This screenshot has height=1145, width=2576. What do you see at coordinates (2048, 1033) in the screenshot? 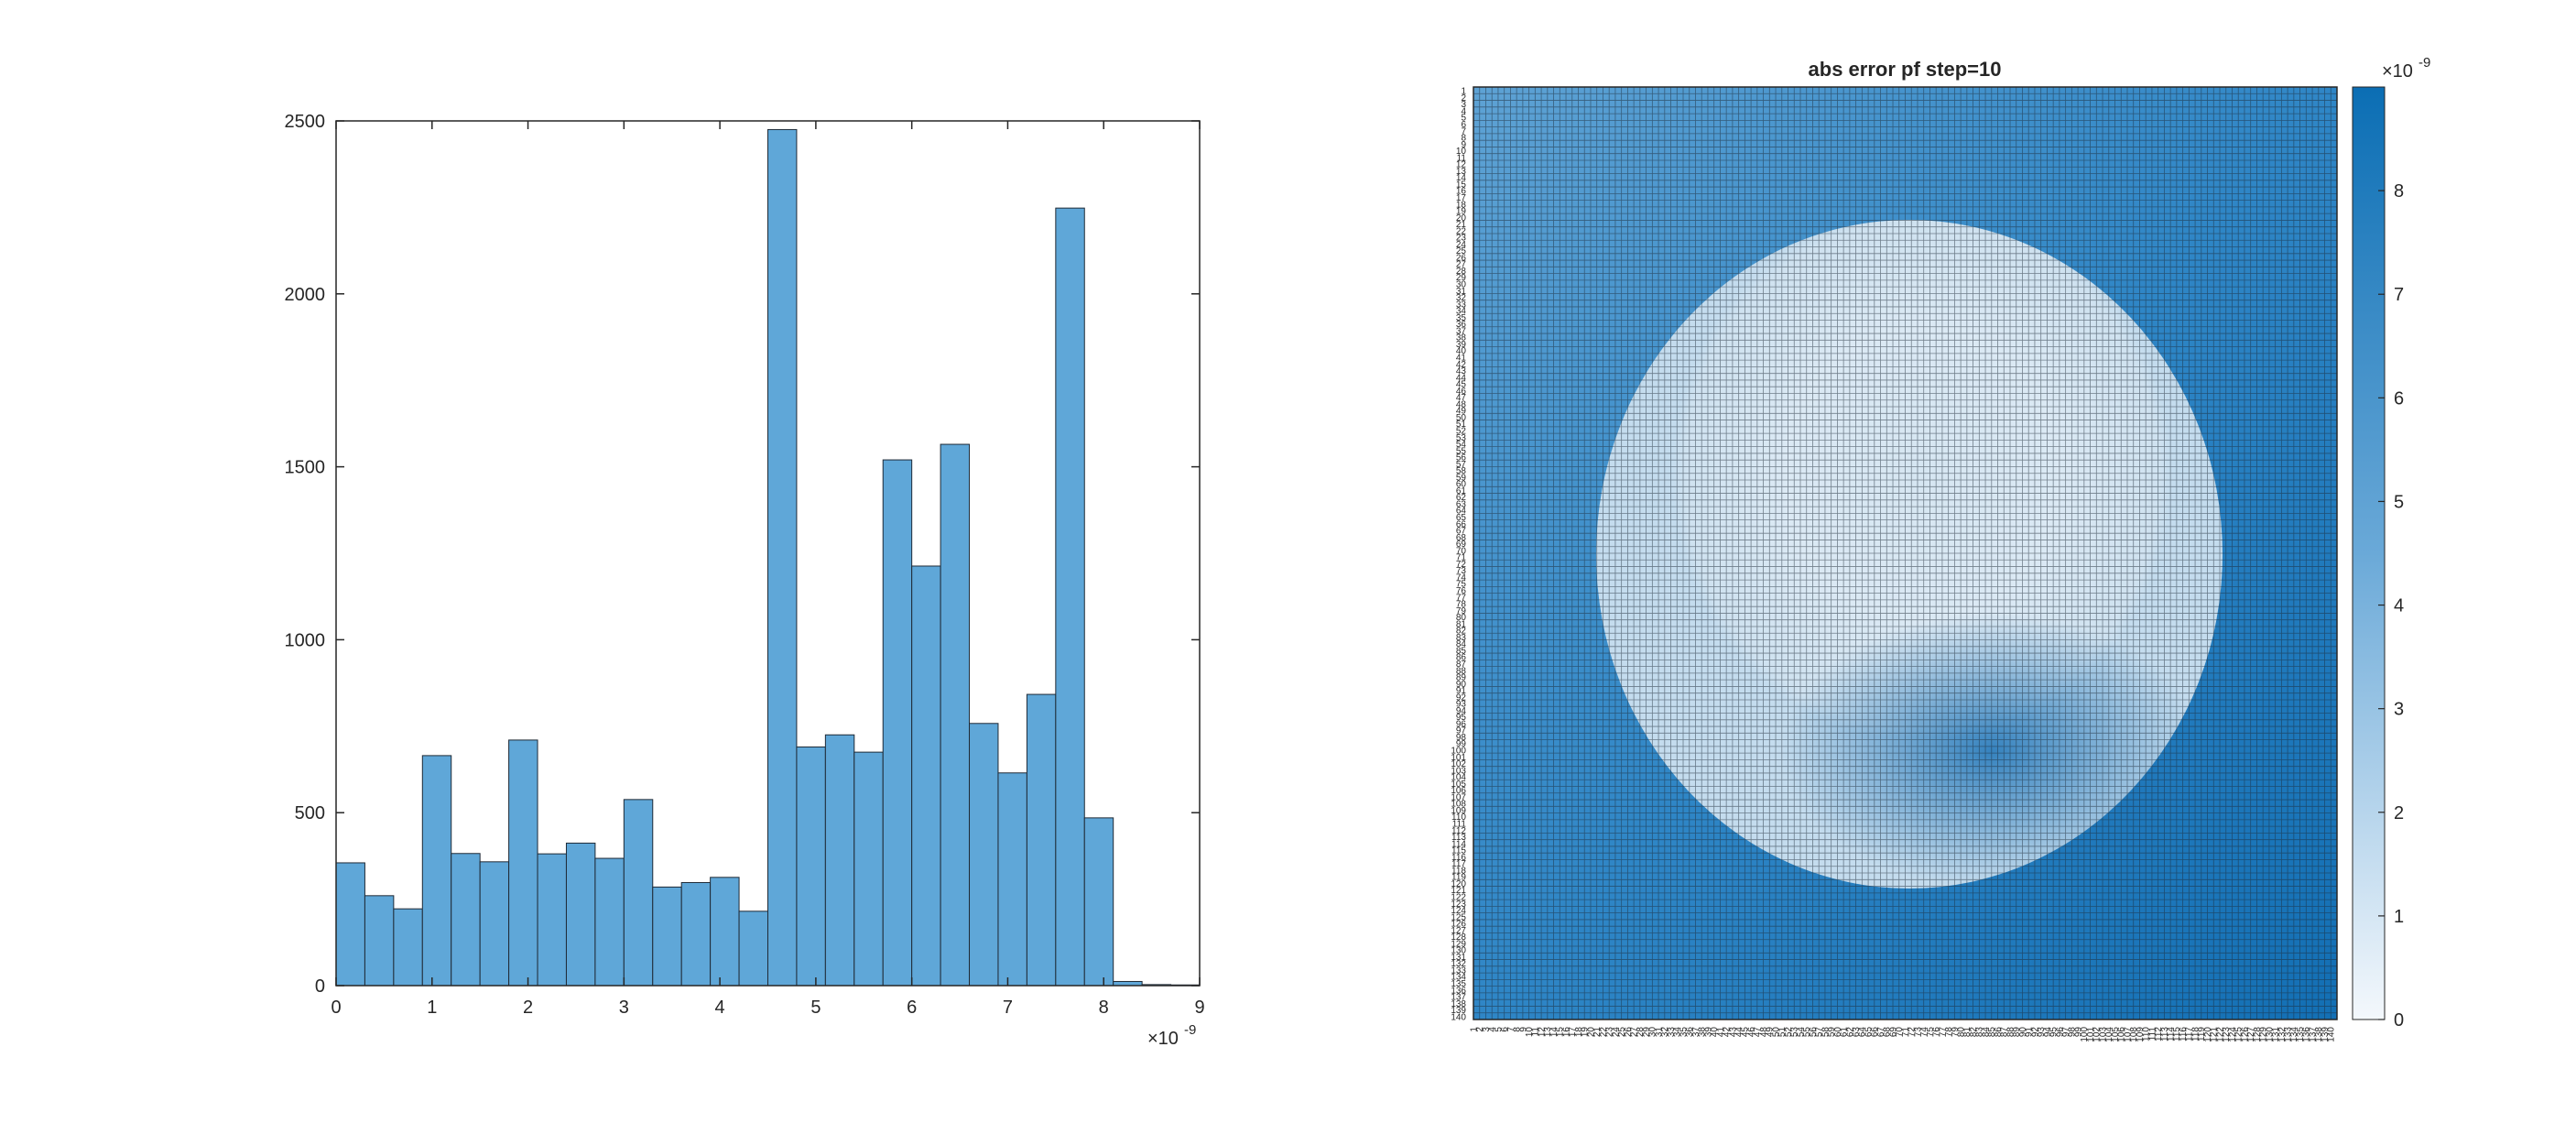
I see `heatmap-column-label: 94` at bounding box center [2048, 1033].